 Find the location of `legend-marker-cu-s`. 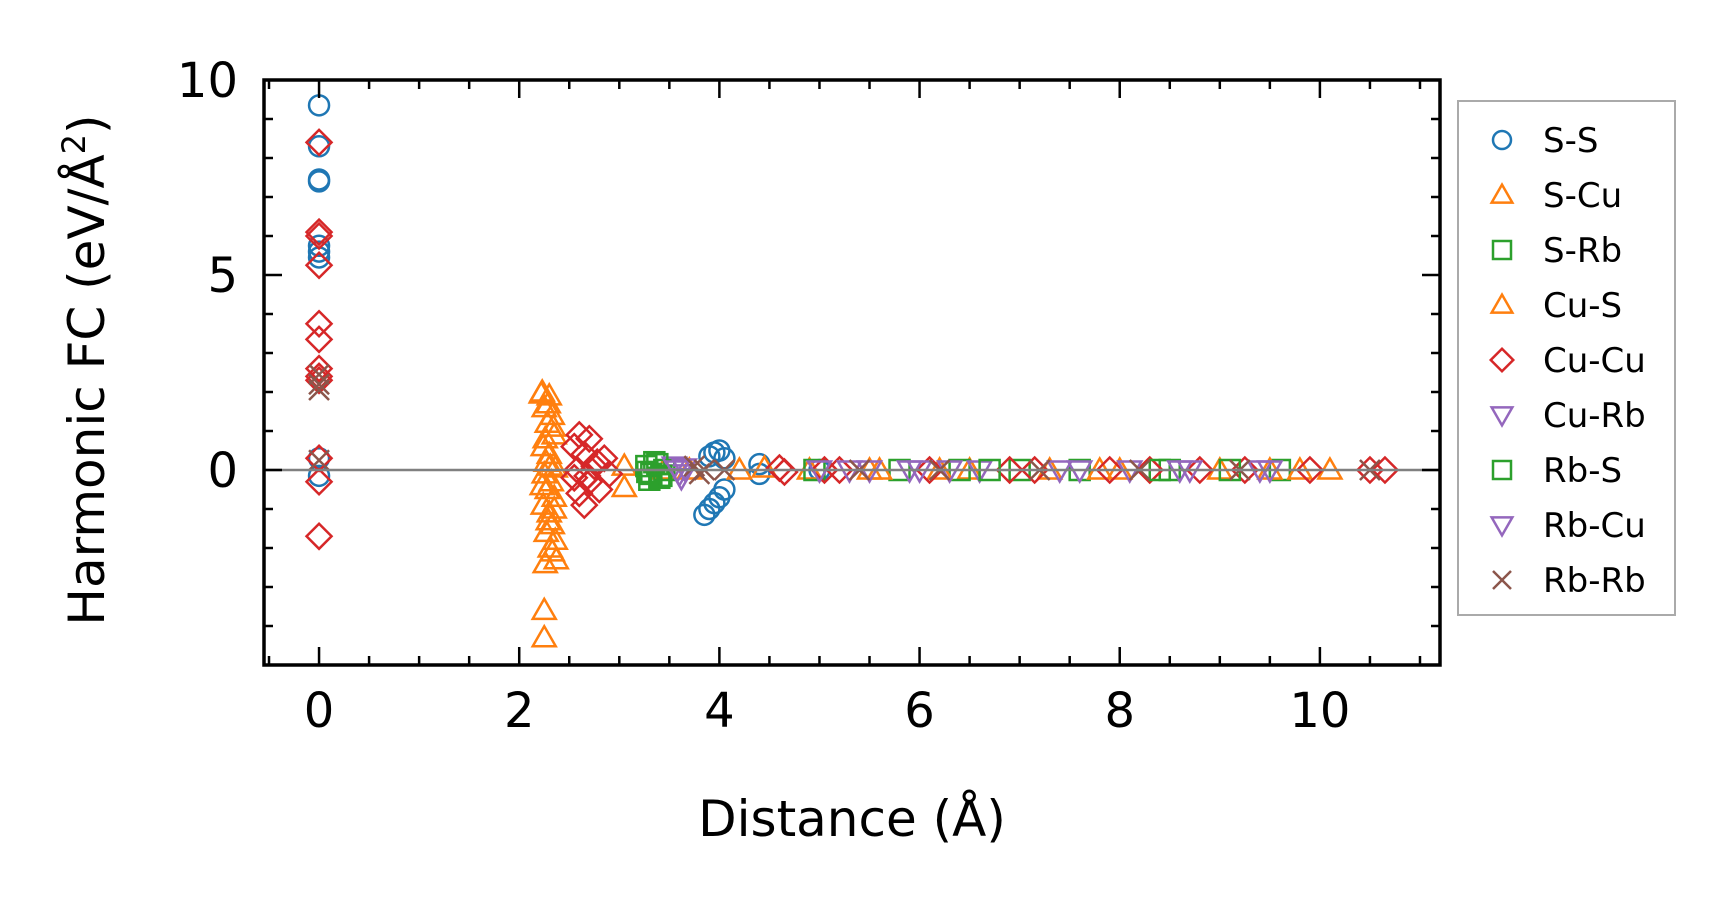

legend-marker-cu-s is located at coordinates (1502, 303).